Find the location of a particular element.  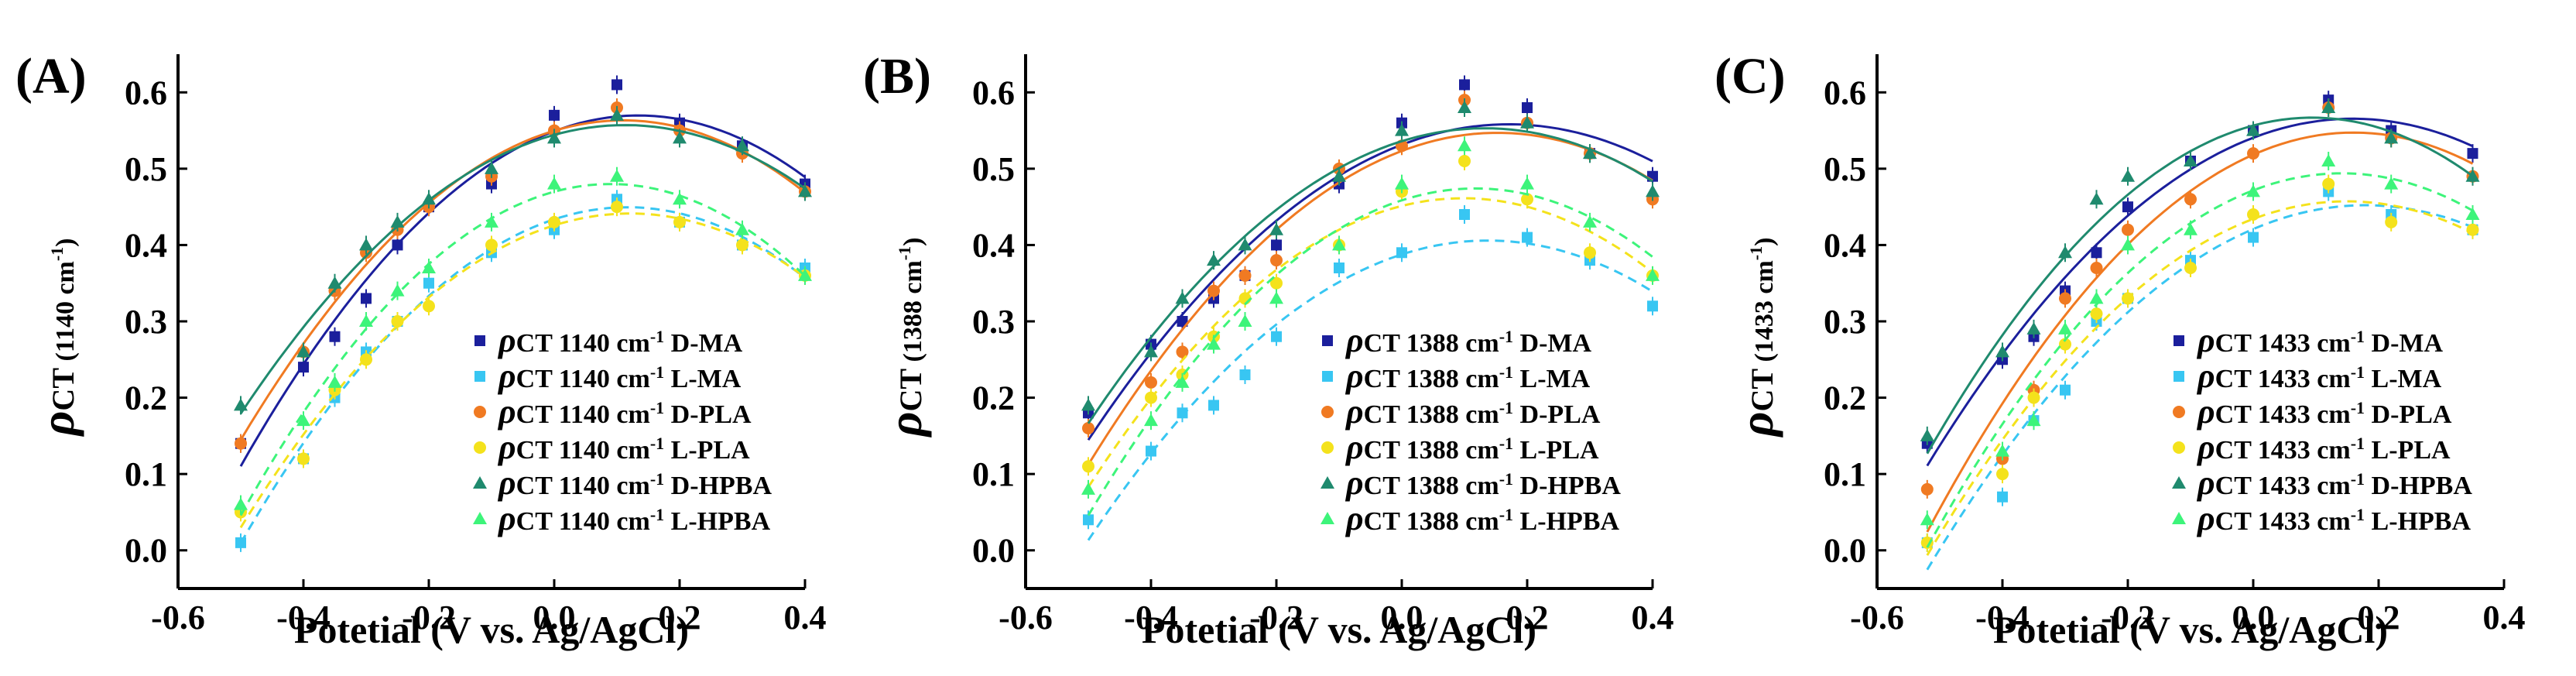

x-tick-label: -0.2 is located at coordinates (2128, 618).